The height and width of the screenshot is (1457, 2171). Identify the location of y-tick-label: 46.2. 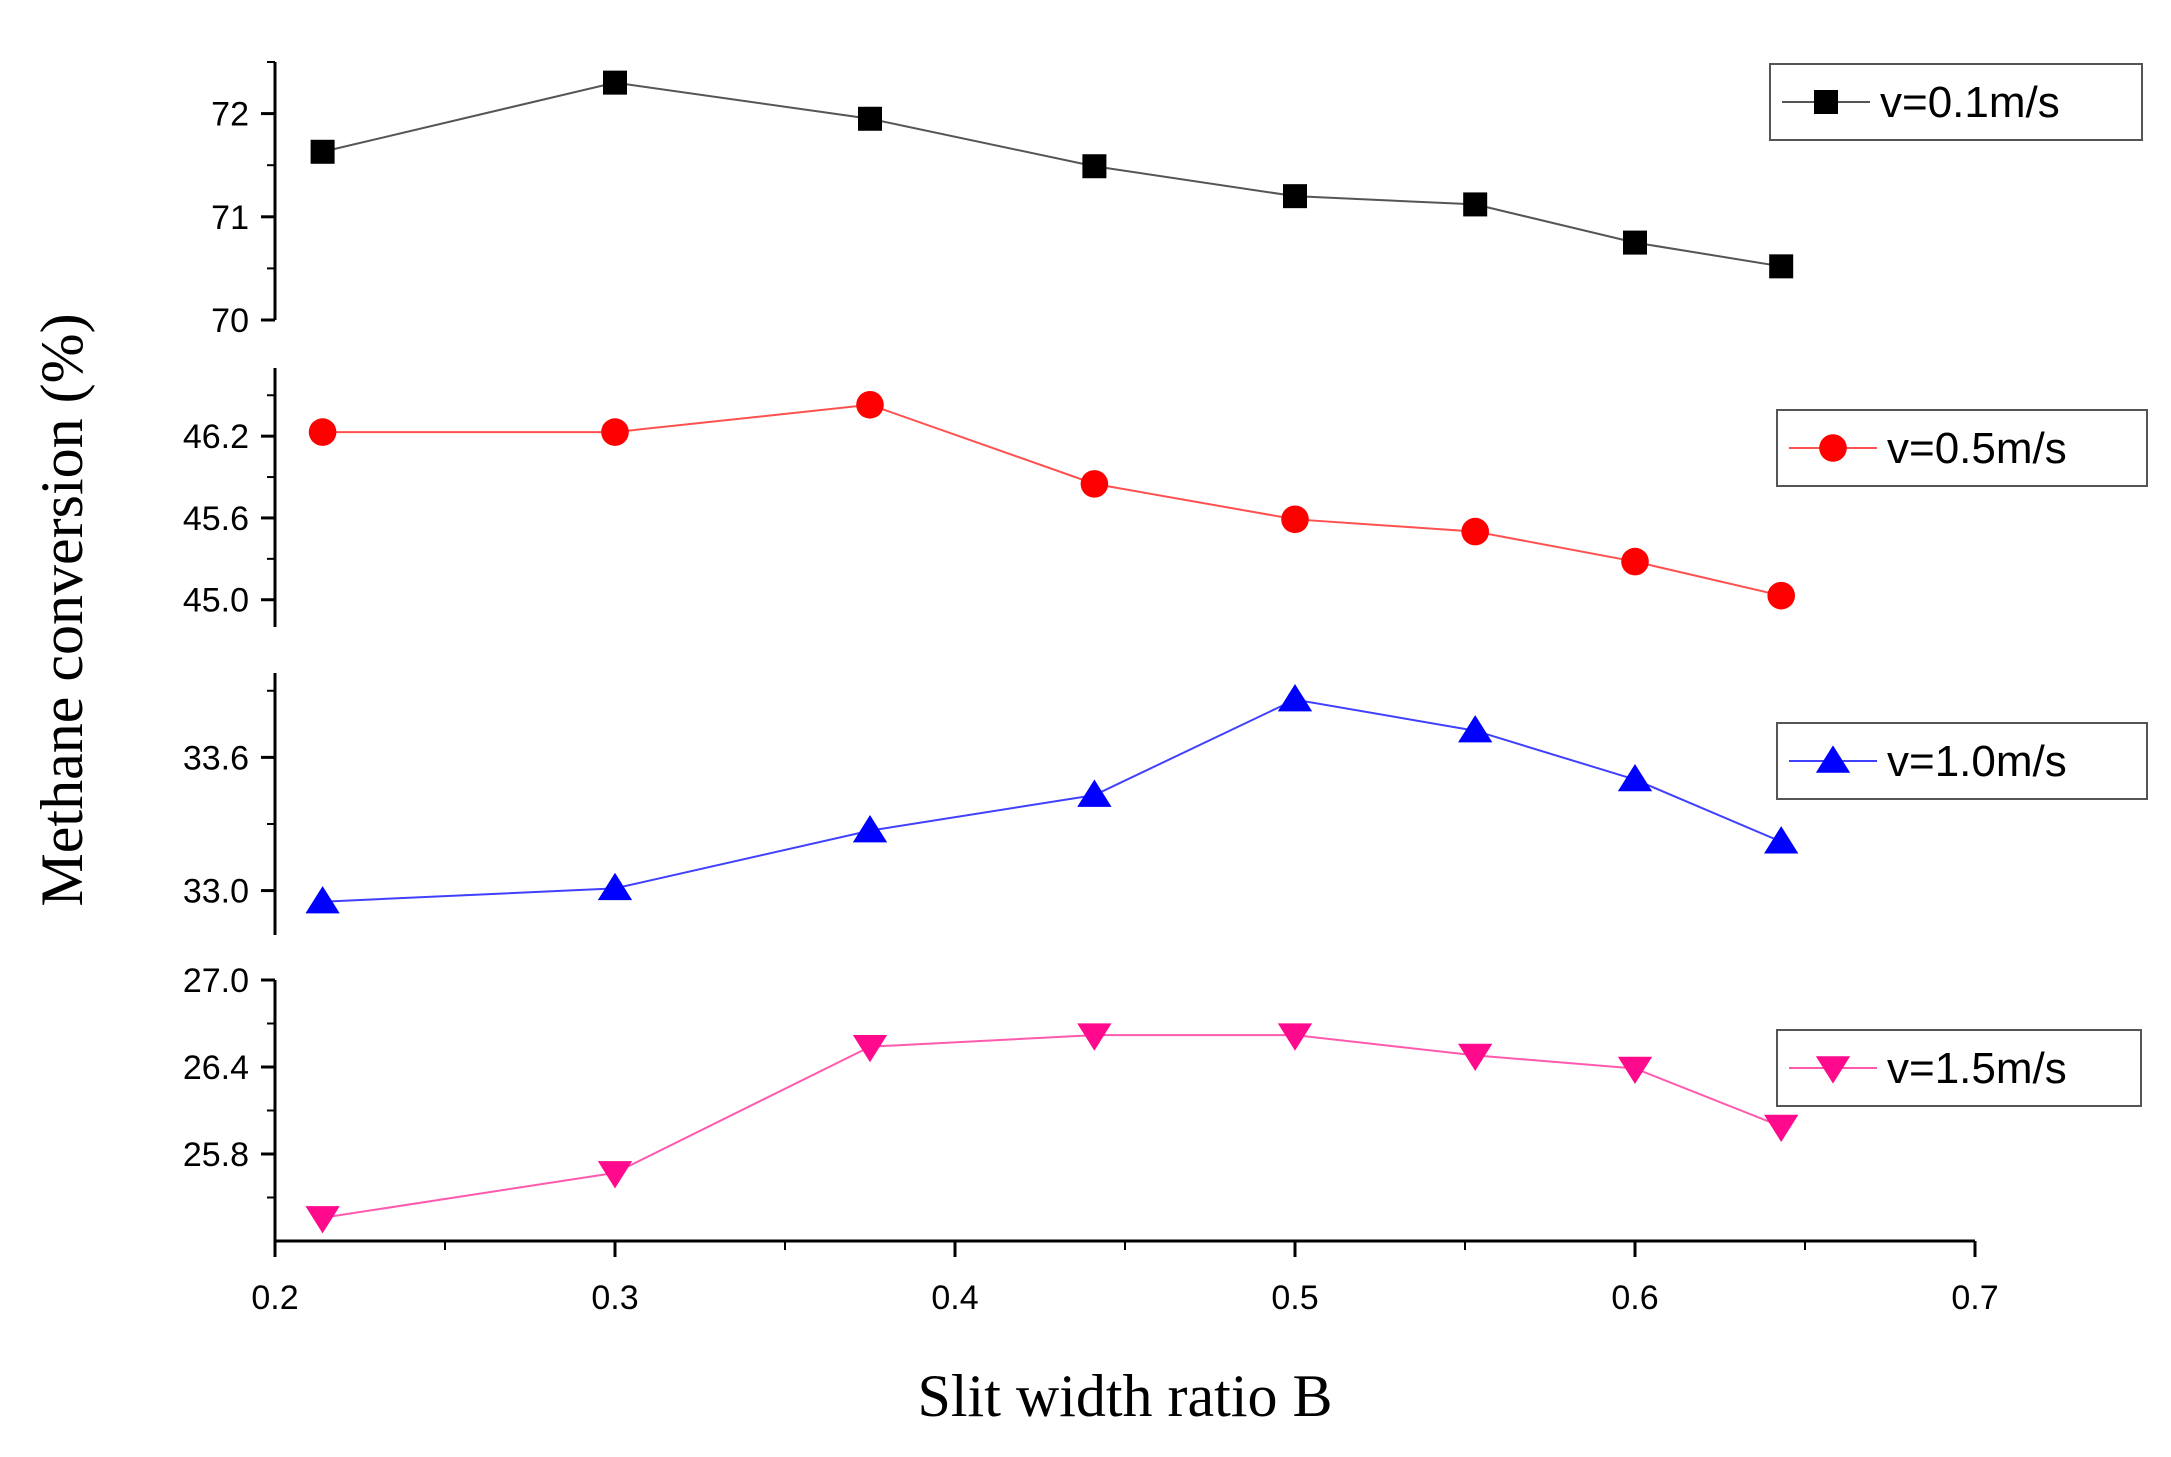
(216, 437).